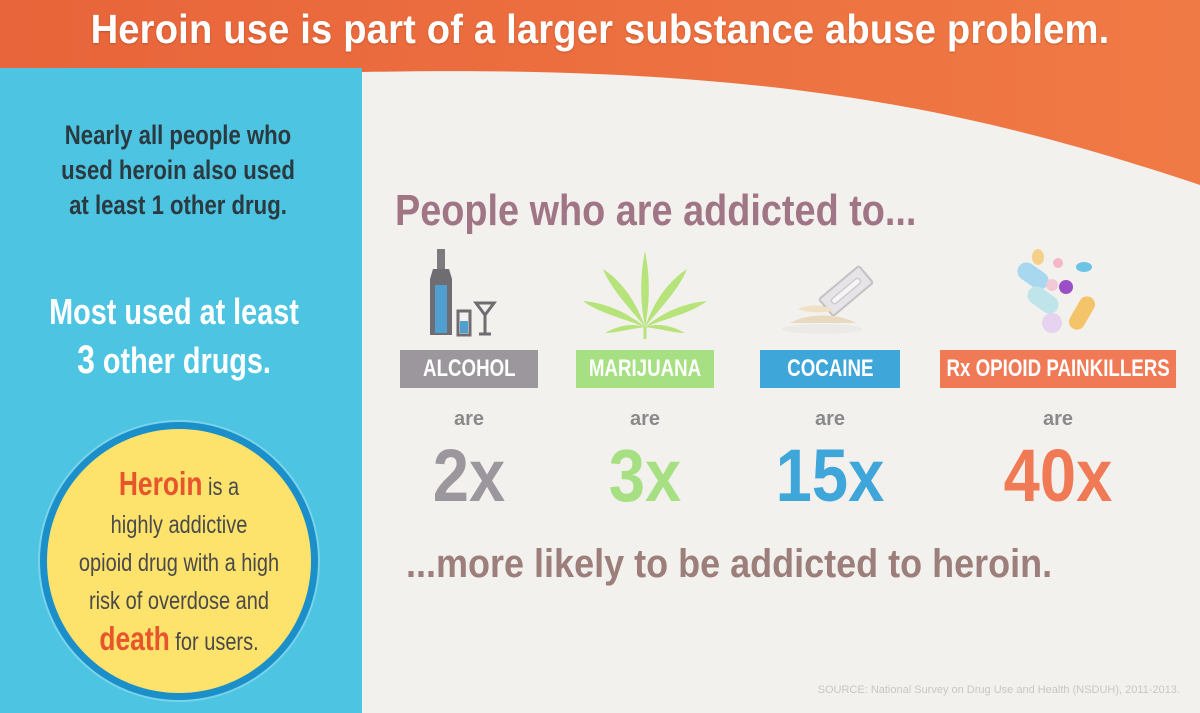 This screenshot has width=1200, height=713. Describe the element at coordinates (182, 360) in the screenshot. I see `statement-rest: other drugs.` at that location.